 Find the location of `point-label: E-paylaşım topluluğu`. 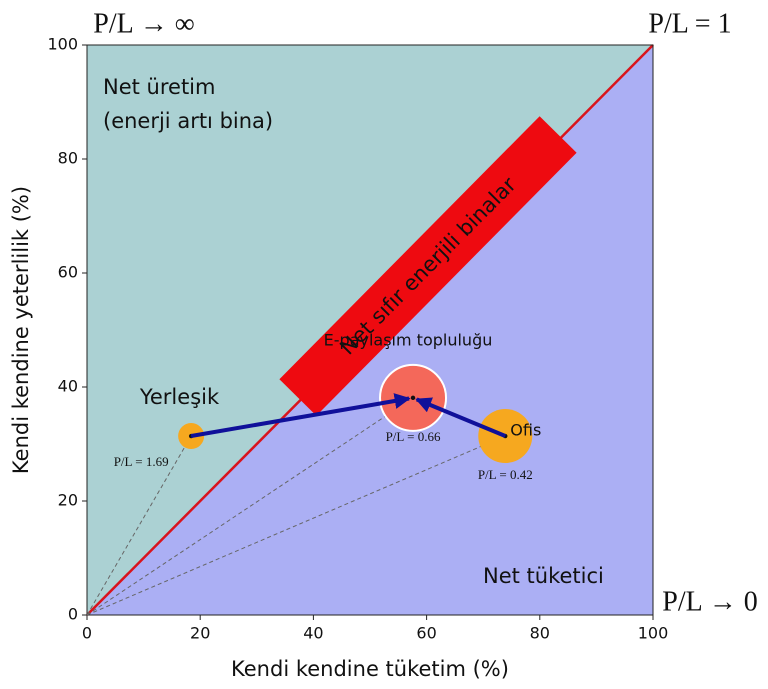

point-label: E-paylaşım topluluğu is located at coordinates (408, 339).